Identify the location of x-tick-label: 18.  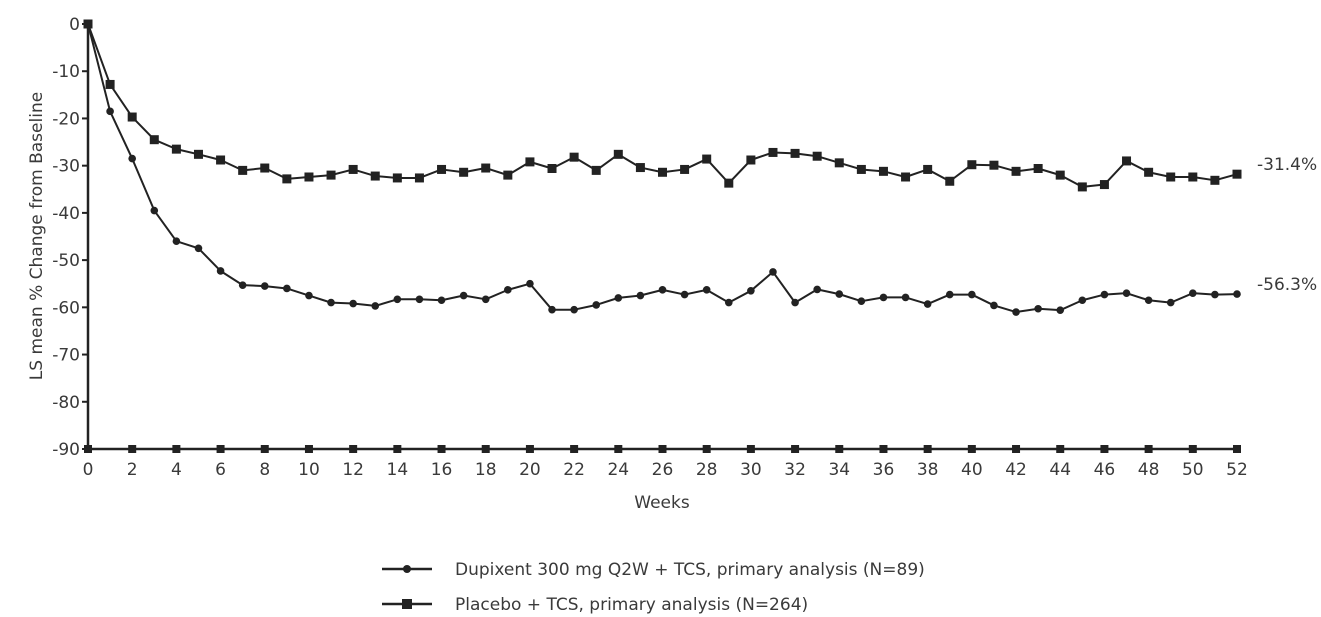
(486, 470).